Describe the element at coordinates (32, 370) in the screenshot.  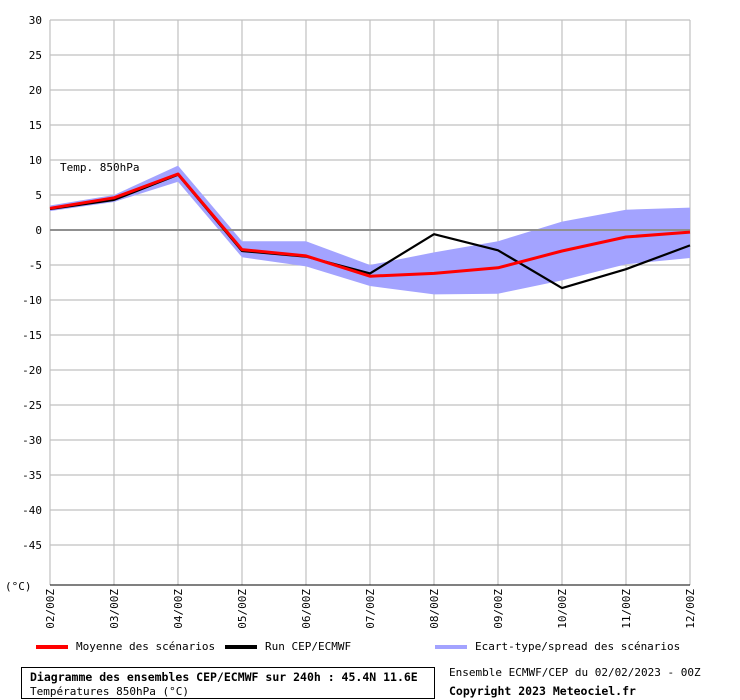
I see `y-tick-label: -20` at that location.